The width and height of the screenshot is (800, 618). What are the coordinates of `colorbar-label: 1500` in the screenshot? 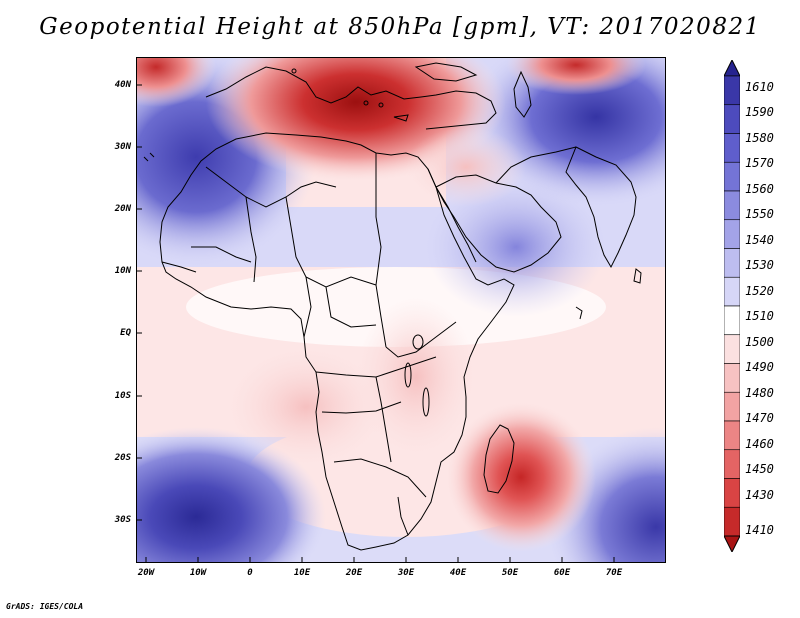 It's located at (759, 342).